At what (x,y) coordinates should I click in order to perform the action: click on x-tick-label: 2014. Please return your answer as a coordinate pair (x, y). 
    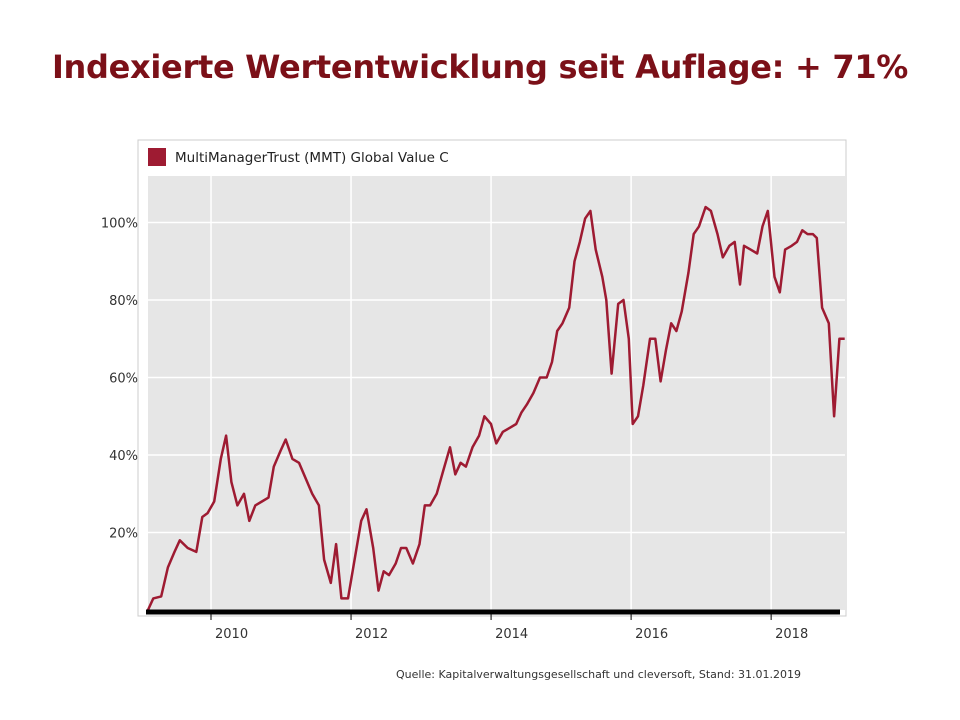
    Looking at the image, I should click on (511, 634).